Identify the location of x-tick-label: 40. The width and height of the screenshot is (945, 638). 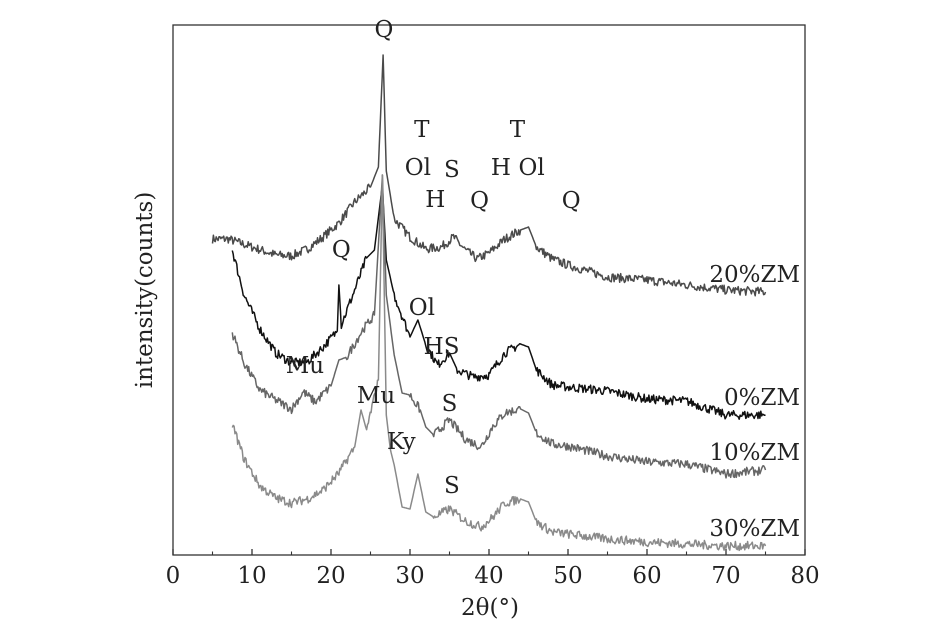
(488, 576).